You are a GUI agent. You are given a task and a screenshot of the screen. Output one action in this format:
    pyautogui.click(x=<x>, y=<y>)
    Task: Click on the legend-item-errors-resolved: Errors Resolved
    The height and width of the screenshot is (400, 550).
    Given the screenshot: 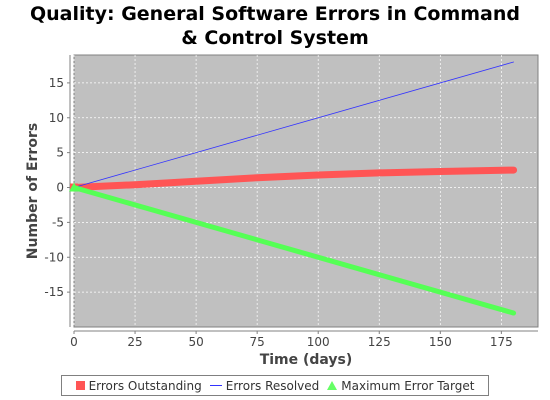 What is the action you would take?
    pyautogui.click(x=264, y=385)
    